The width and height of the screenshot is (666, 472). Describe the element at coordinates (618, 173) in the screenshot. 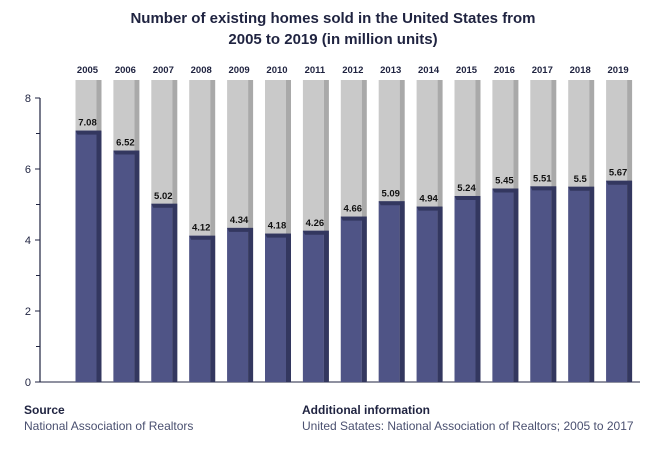

I see `data-label-2019: 5.67` at that location.